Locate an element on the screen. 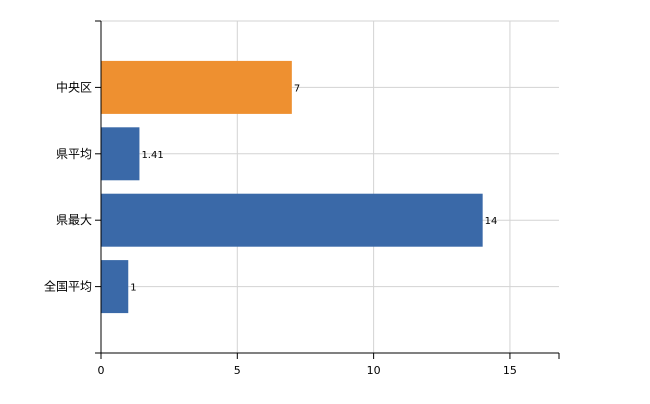  value-label-2: 14 is located at coordinates (491, 221).